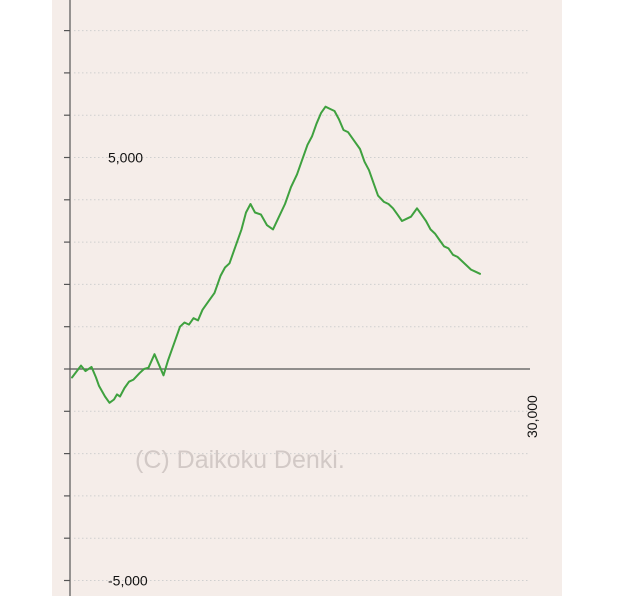 The height and width of the screenshot is (596, 624). Describe the element at coordinates (67, 298) in the screenshot. I see `y-axis` at that location.